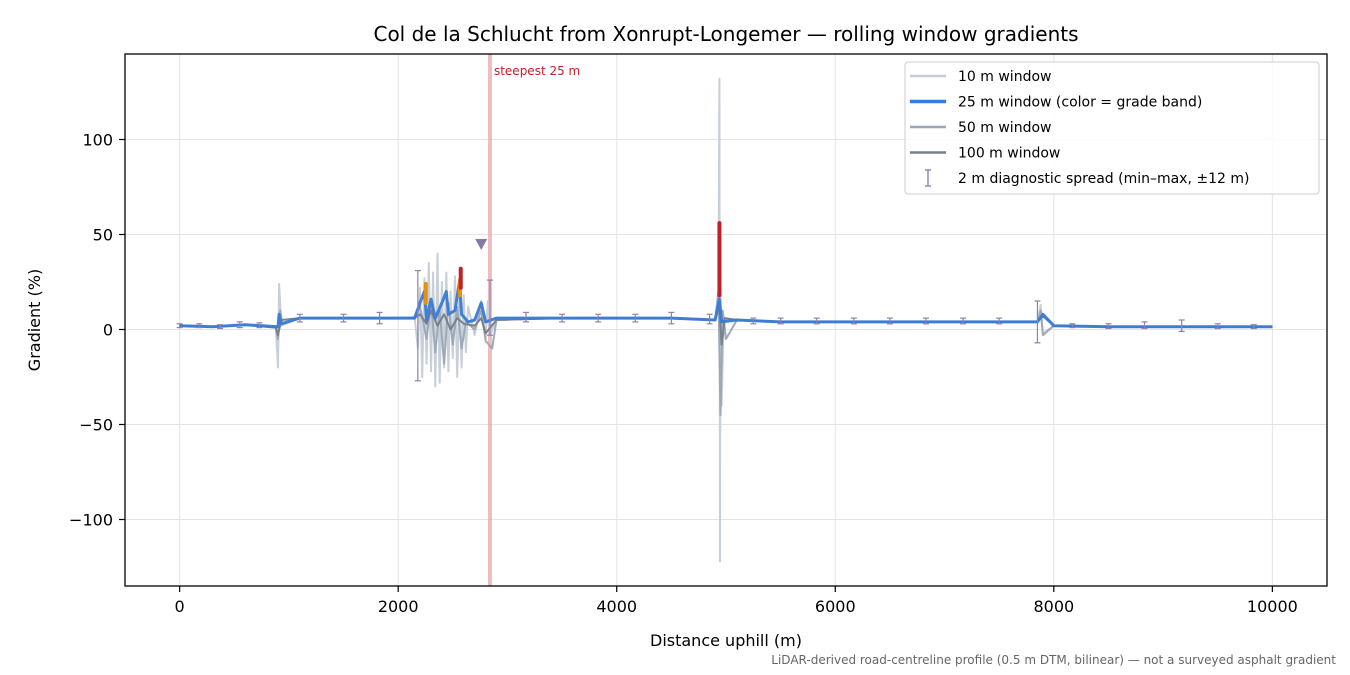 The width and height of the screenshot is (1350, 675). Describe the element at coordinates (1004, 77) in the screenshot. I see `legend-label: 10 m window` at that location.